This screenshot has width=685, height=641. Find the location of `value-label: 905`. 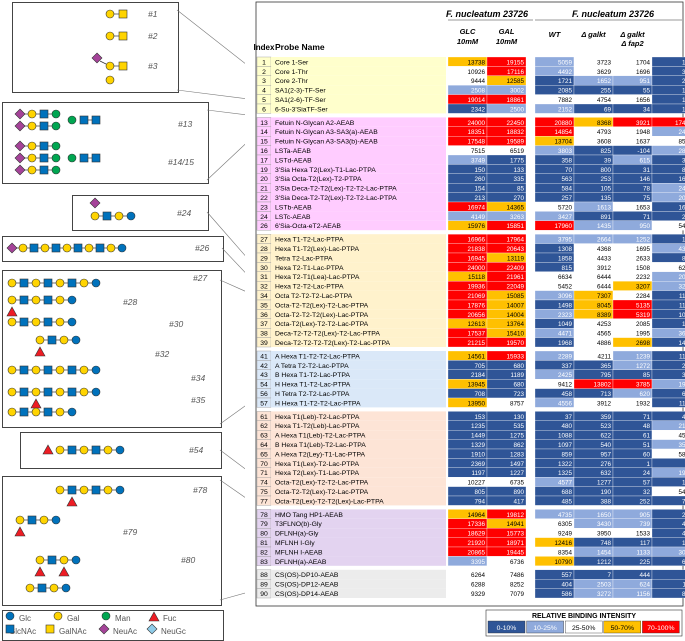

value-label: 905 is located at coordinates (644, 515).